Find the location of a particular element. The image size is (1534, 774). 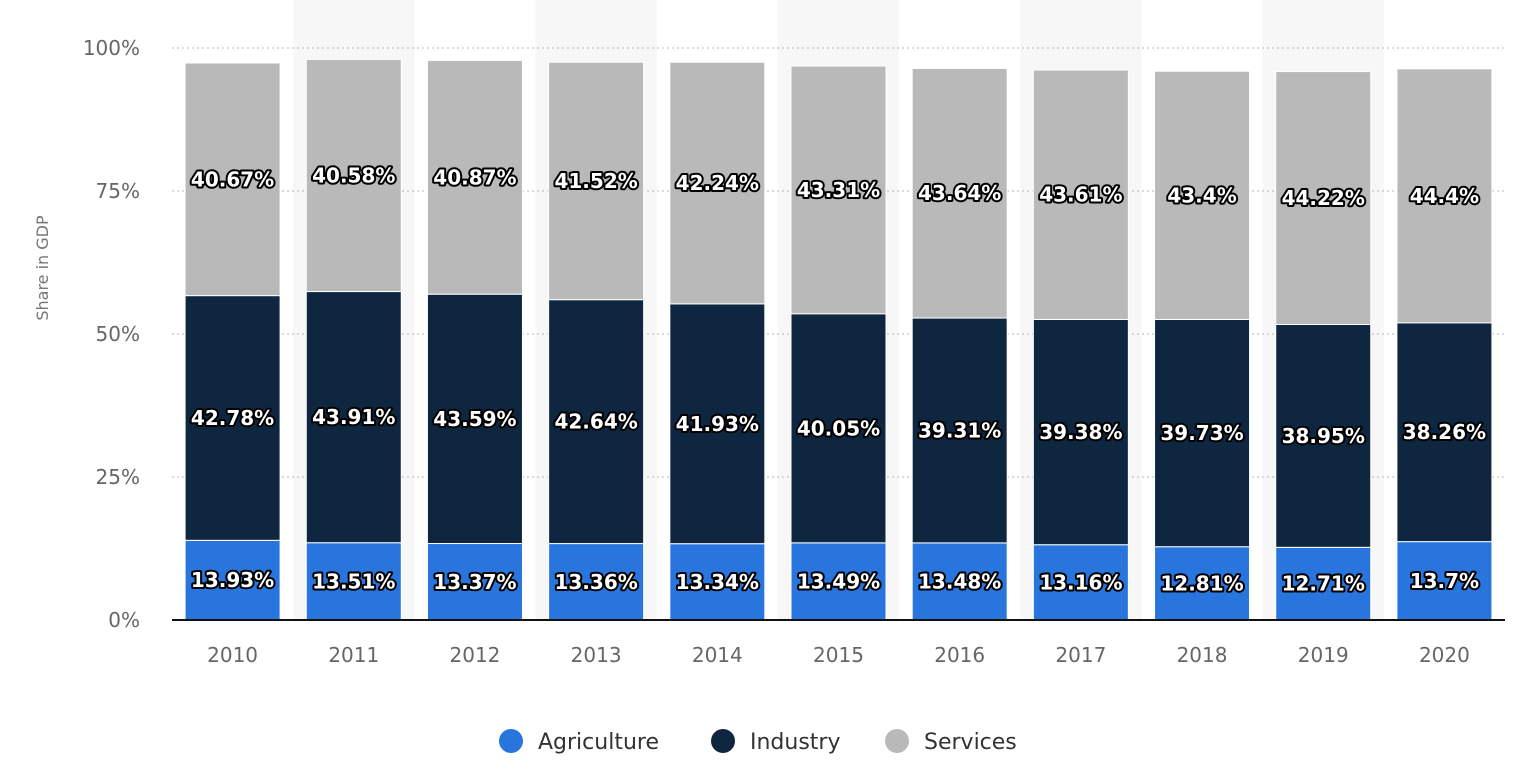

bar-agriculture-2012 is located at coordinates (474, 582).